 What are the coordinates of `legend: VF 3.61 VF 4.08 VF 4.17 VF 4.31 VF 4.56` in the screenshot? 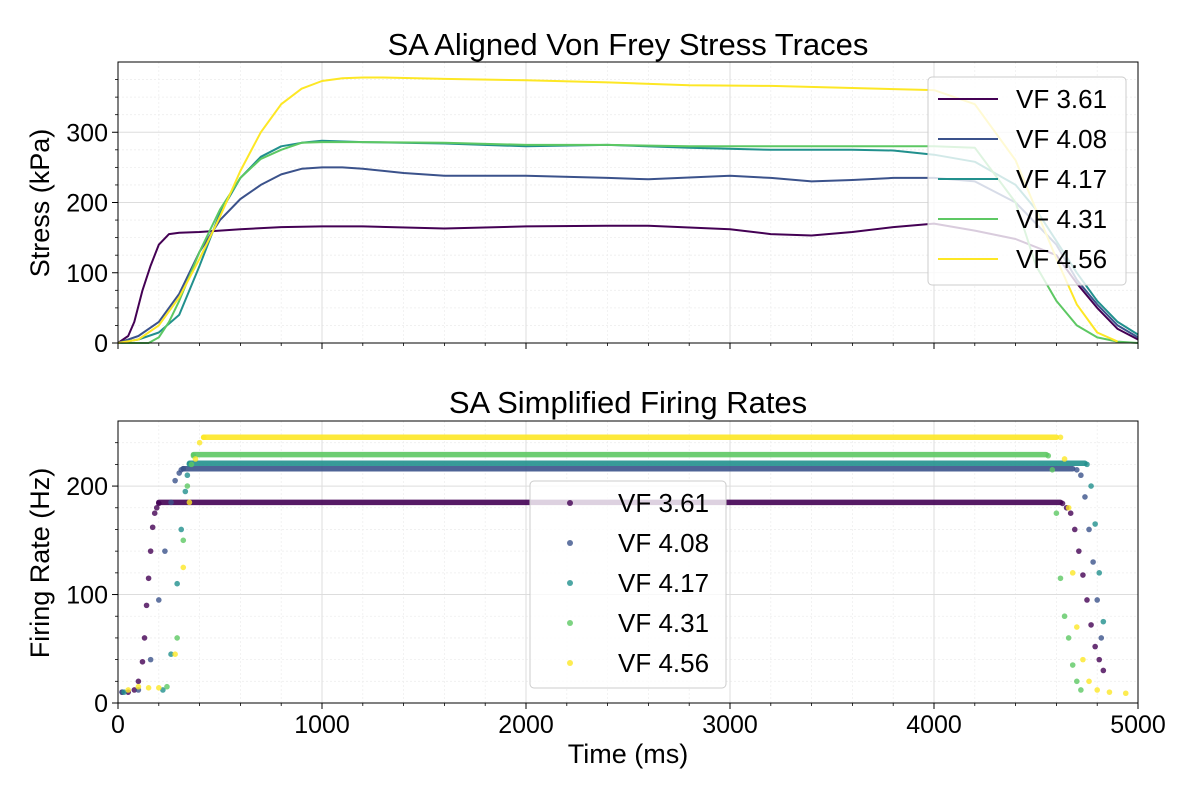 It's located at (628, 584).